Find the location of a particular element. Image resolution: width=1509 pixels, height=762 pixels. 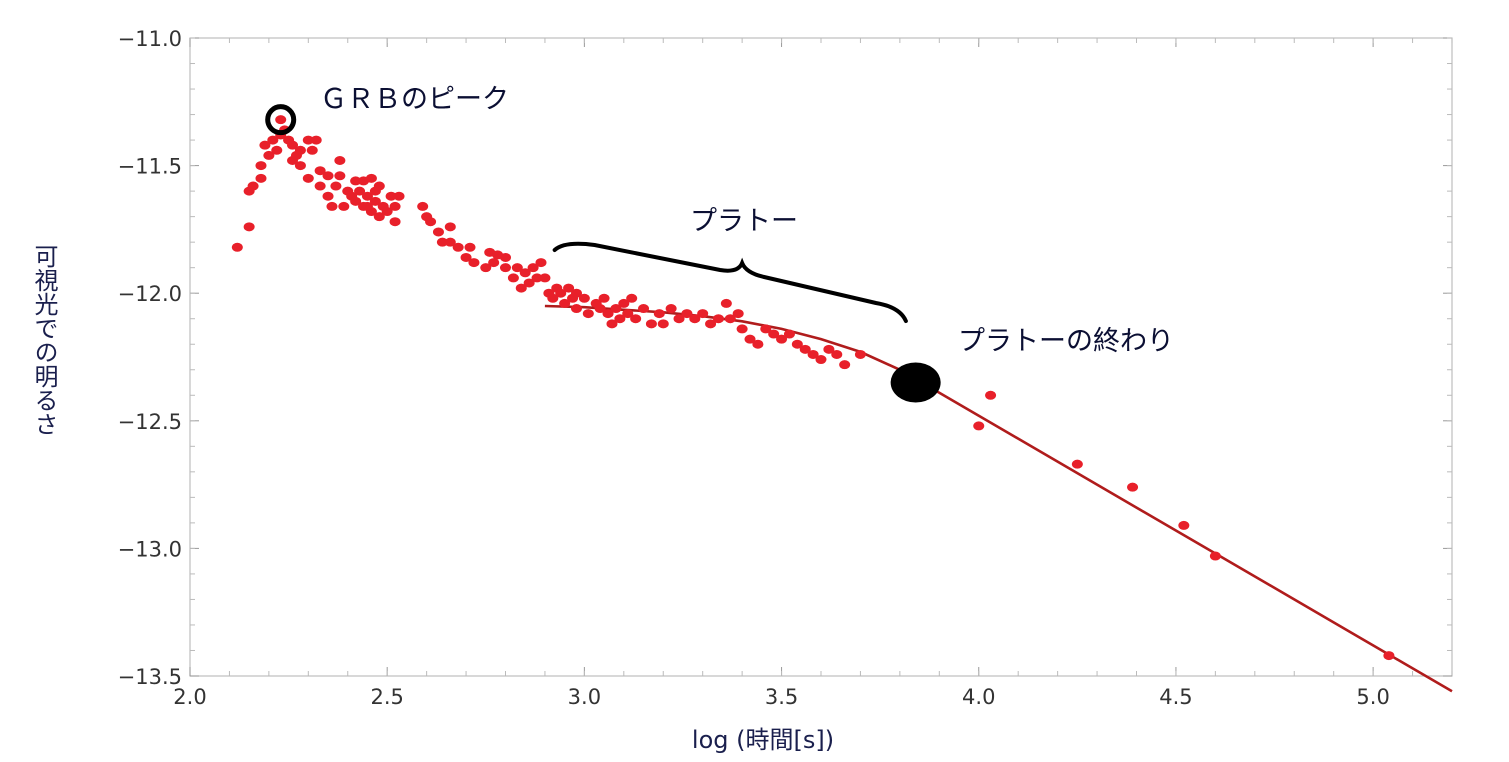

x-axis-title: log (時間[s]) is located at coordinates (763, 740).